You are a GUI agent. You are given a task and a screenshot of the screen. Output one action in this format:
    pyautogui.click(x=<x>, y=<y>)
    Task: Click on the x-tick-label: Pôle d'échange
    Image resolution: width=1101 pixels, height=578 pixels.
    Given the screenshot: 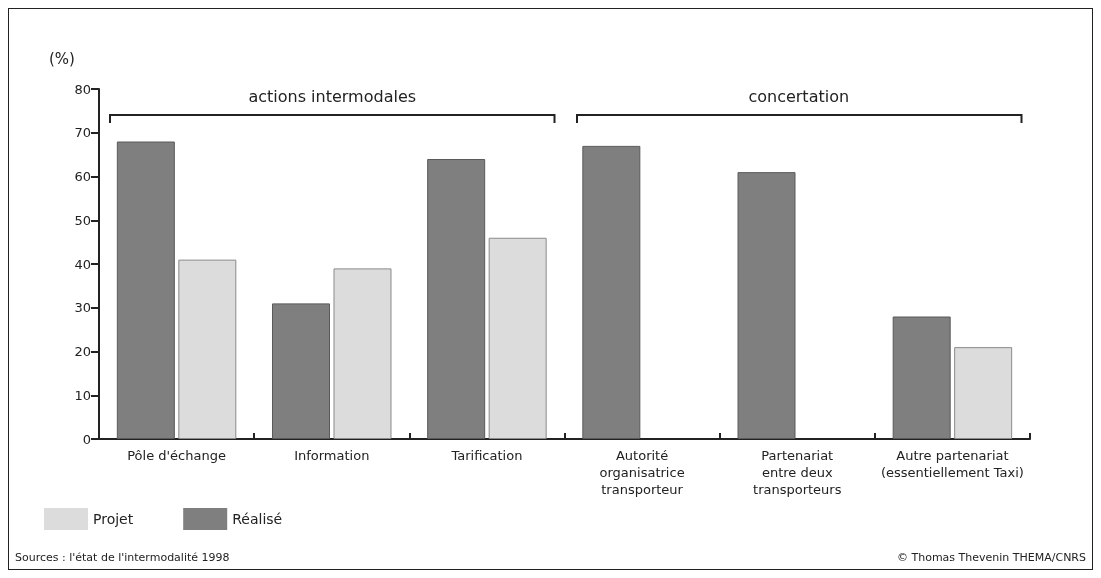 What is the action you would take?
    pyautogui.click(x=176, y=455)
    